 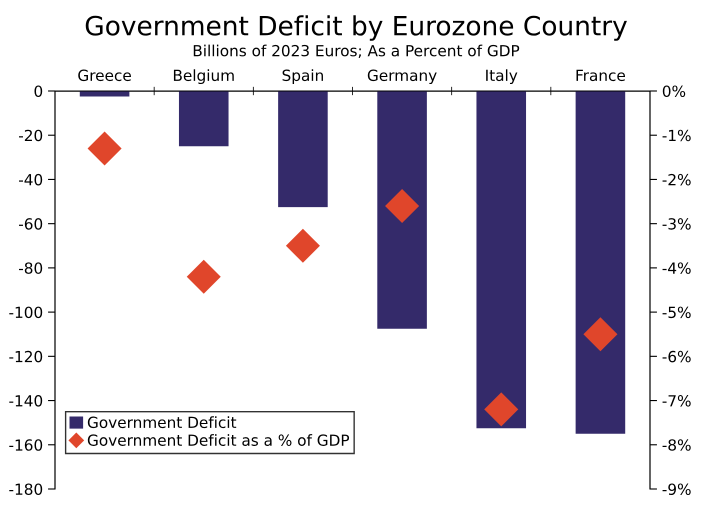 What do you see at coordinates (676, 489) in the screenshot?
I see `y2-tick-label: -9%` at bounding box center [676, 489].